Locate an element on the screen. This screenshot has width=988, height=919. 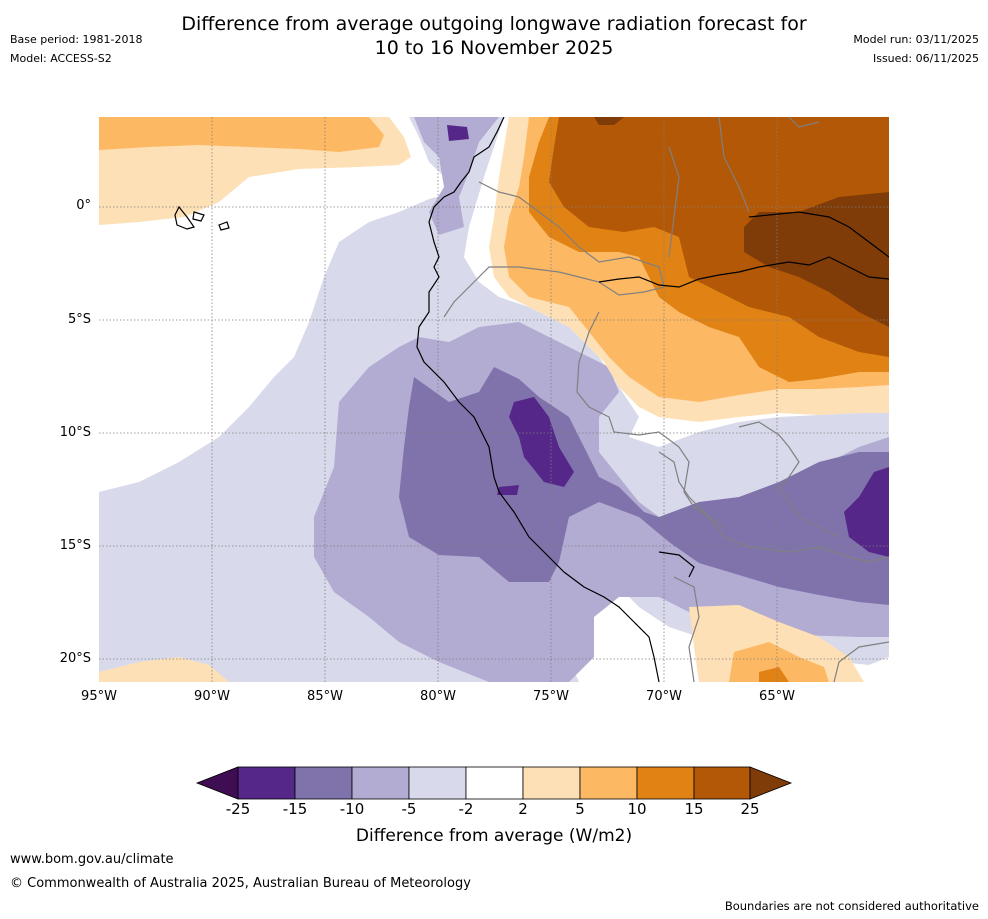
colorbar-tick: 25 is located at coordinates (750, 809).